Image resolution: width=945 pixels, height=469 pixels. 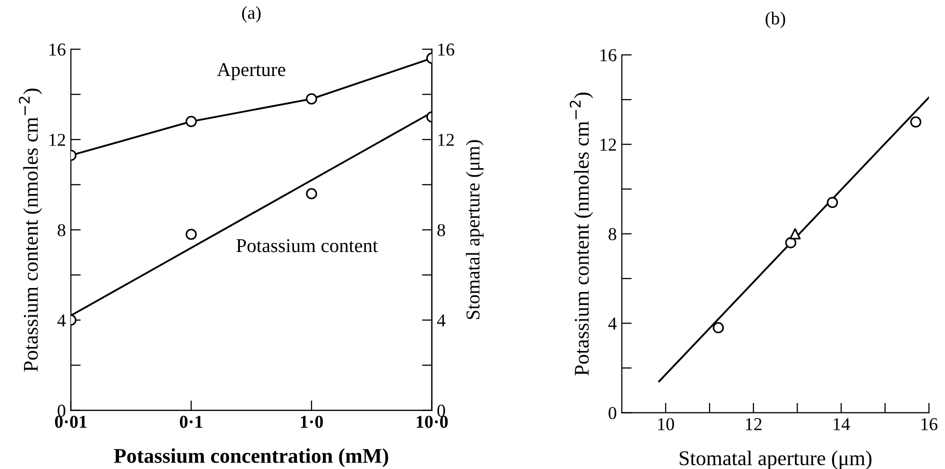 What do you see at coordinates (251, 71) in the screenshot?
I see `series-label: Aperture` at bounding box center [251, 71].